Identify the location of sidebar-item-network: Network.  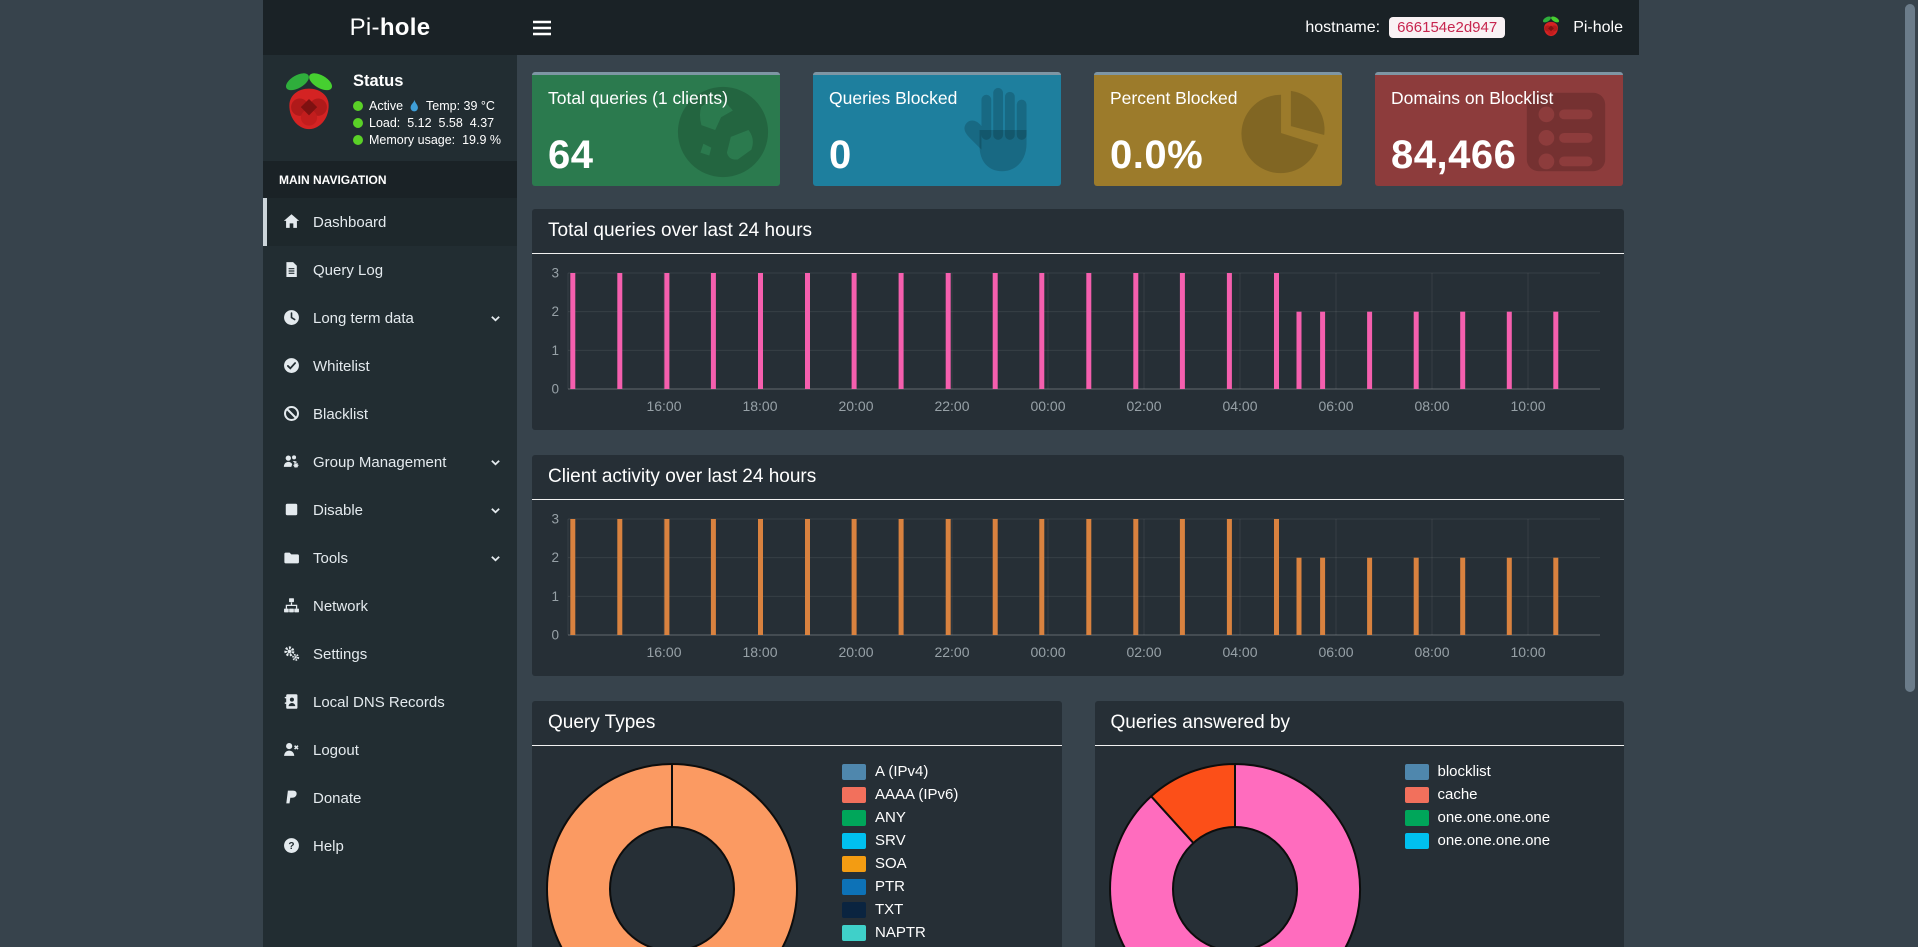
(390, 606).